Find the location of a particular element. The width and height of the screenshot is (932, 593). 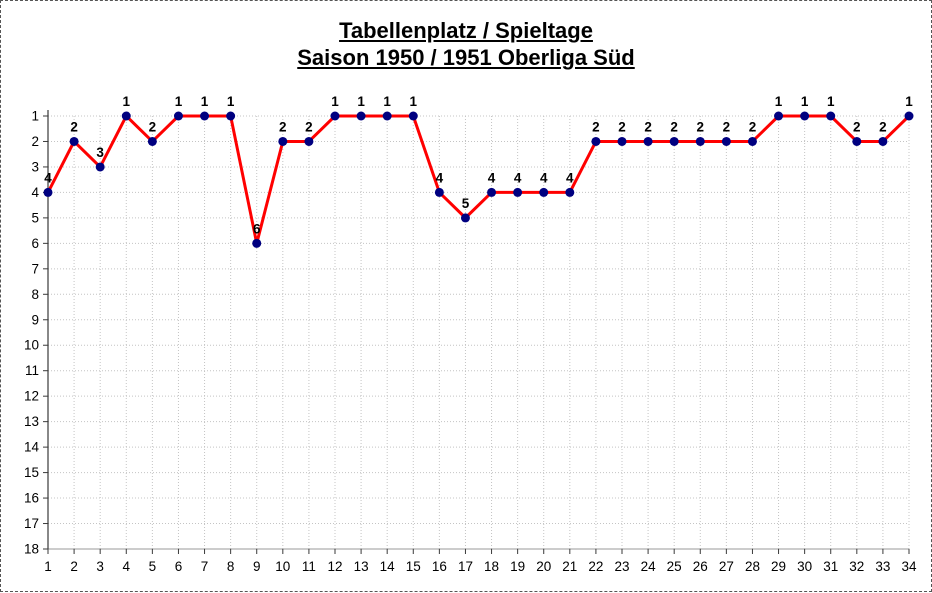

x-axis-tick-label: 16 is located at coordinates (439, 566).